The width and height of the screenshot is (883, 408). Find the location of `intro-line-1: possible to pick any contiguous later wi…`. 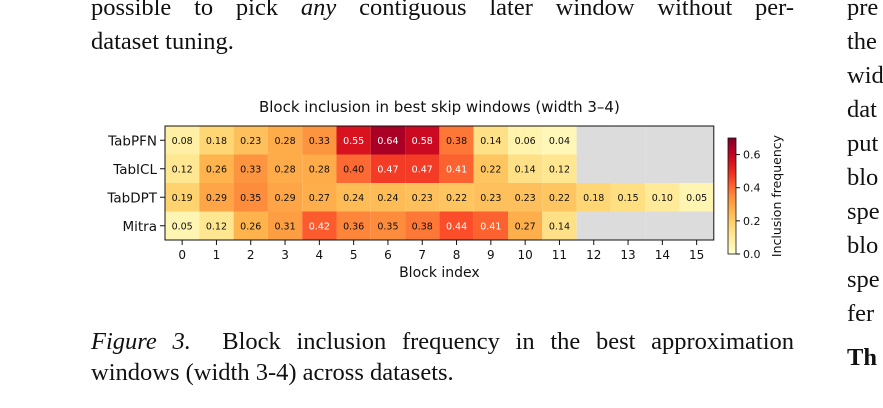

intro-line-1: possible to pick any contiguous later wi… is located at coordinates (442, 12).